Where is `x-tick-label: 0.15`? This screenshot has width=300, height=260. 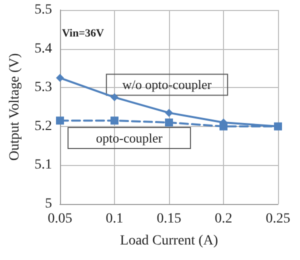
x-tick-label: 0.15 is located at coordinates (169, 219).